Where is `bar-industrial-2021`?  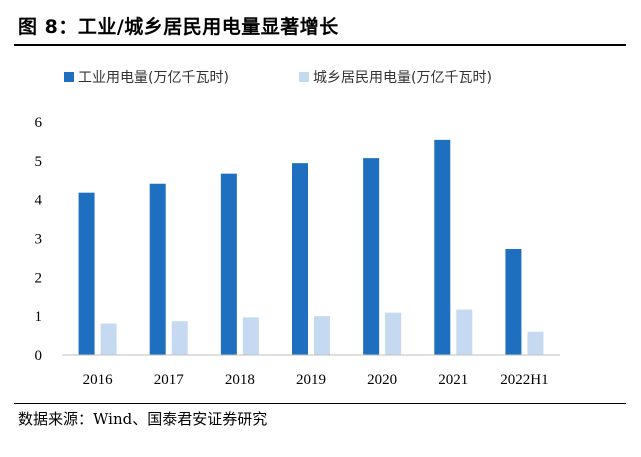
bar-industrial-2021 is located at coordinates (442, 247).